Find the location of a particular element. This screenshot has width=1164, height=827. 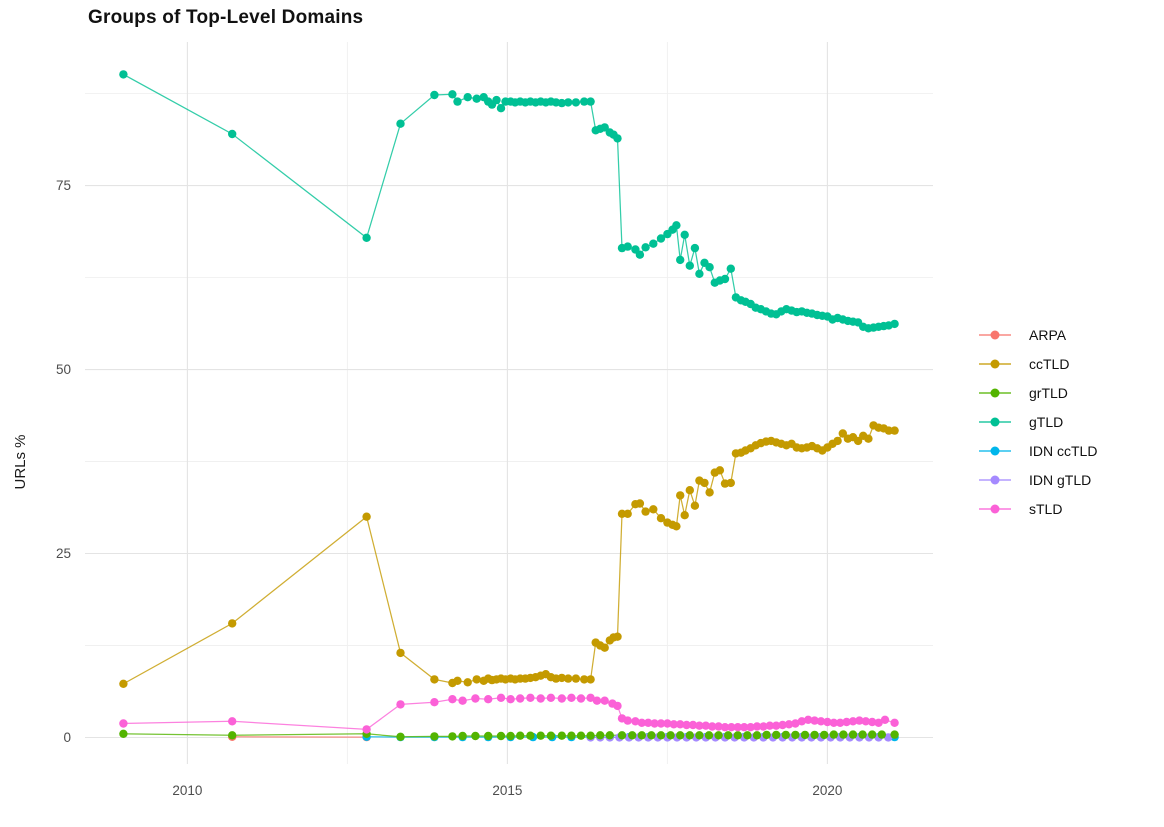

y-tick-label: 25 is located at coordinates (63, 553).